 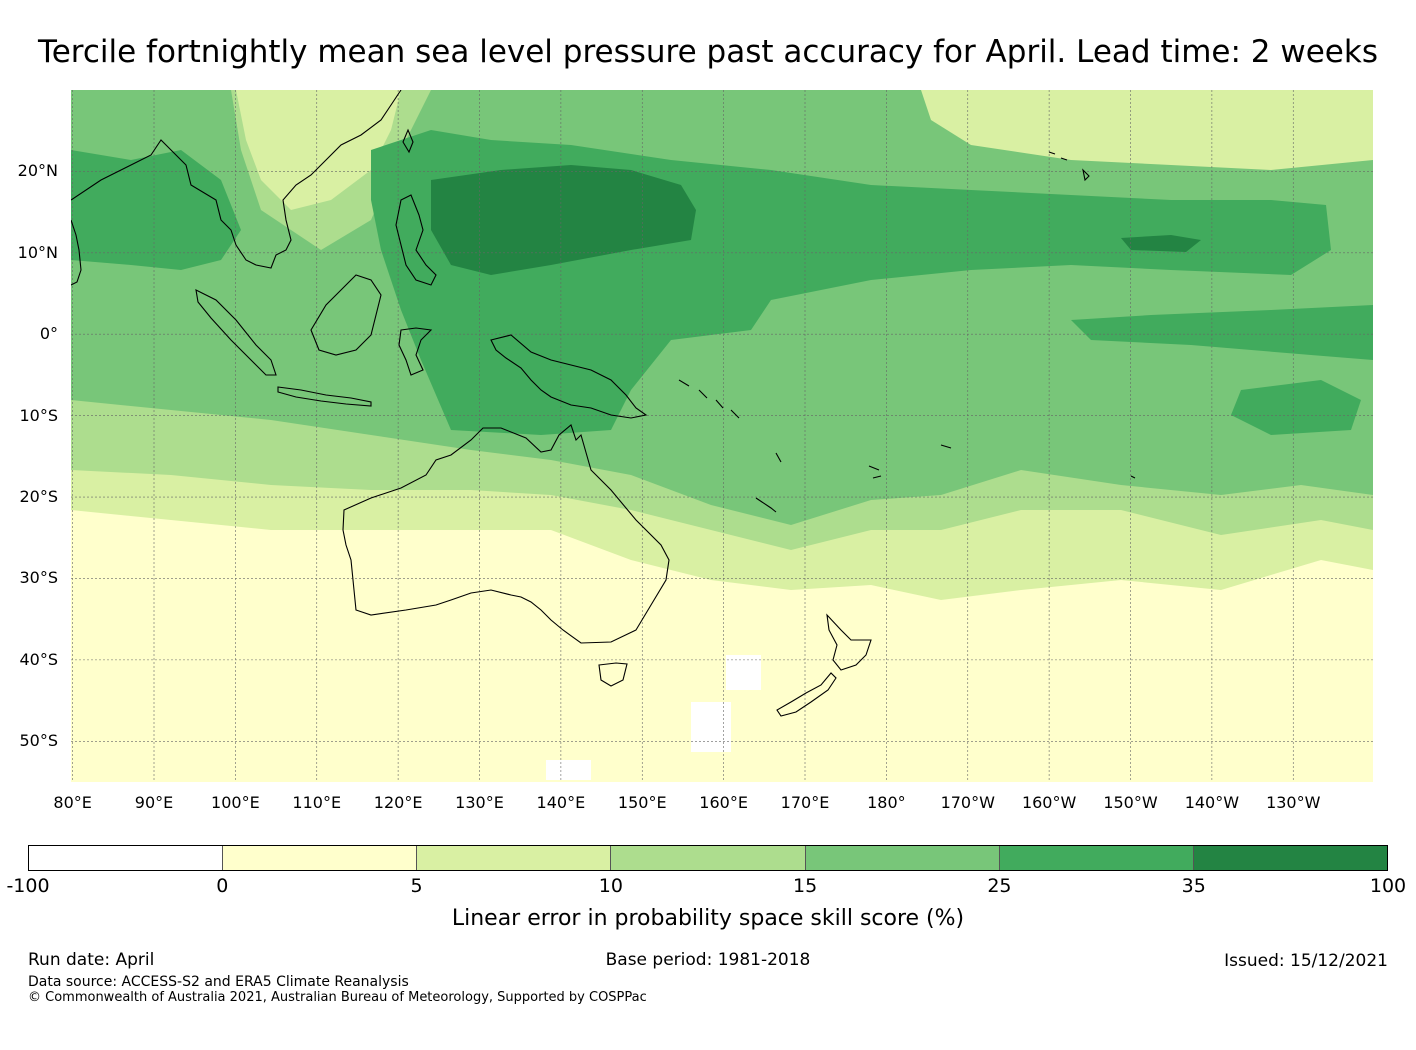 I want to click on longitude-label: 170°W, so click(x=967, y=802).